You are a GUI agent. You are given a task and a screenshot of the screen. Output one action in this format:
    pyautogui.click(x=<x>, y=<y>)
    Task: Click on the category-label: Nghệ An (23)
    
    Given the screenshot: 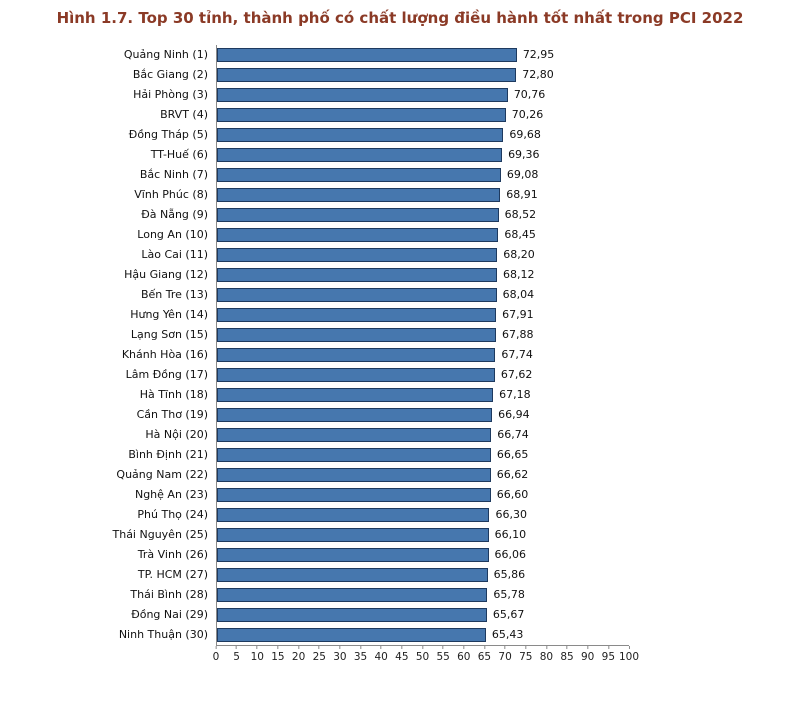 What is the action you would take?
    pyautogui.click(x=171, y=494)
    